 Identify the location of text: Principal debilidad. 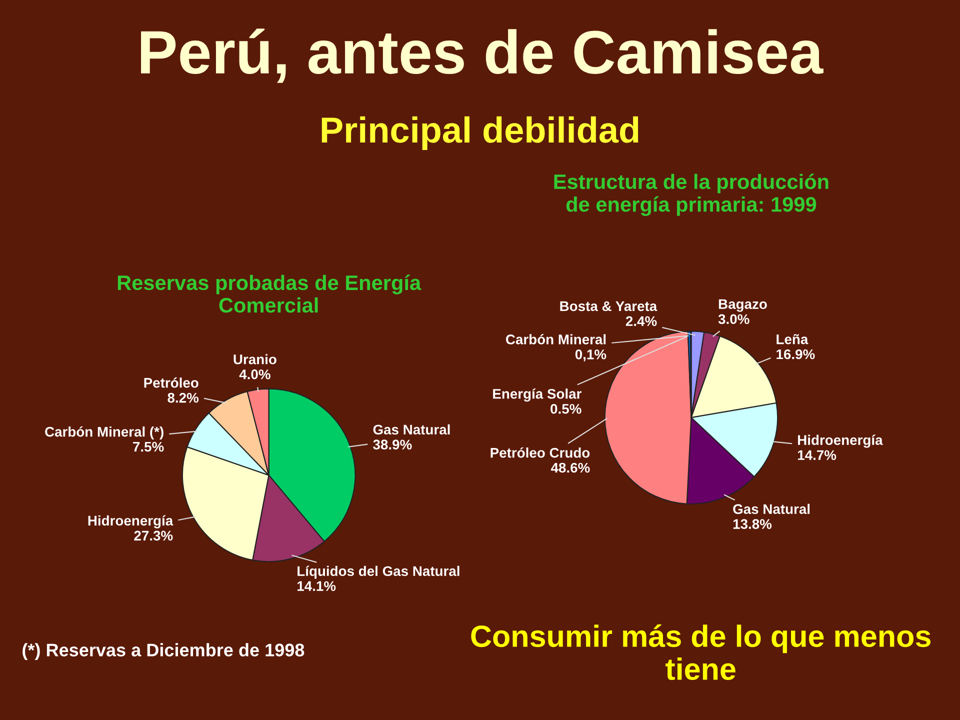
(480, 133).